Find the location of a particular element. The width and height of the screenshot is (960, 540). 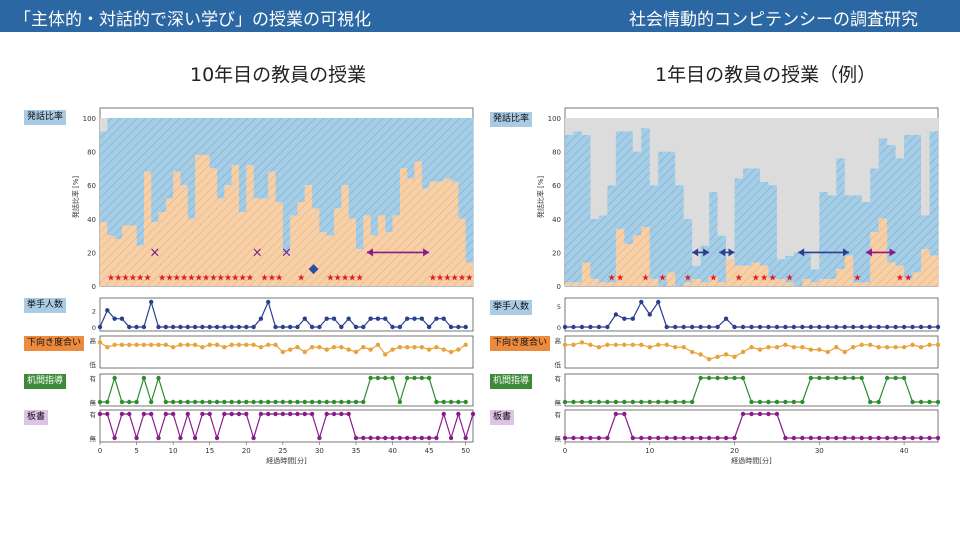

x-tick-label: 10 is located at coordinates (173, 451).